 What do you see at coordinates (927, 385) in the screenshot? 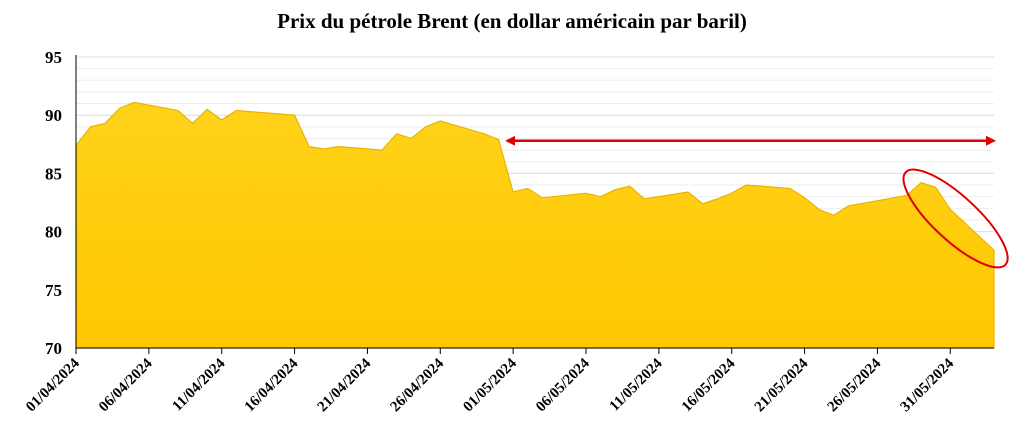
I see `x-tick-label: 31/05/2024` at bounding box center [927, 385].